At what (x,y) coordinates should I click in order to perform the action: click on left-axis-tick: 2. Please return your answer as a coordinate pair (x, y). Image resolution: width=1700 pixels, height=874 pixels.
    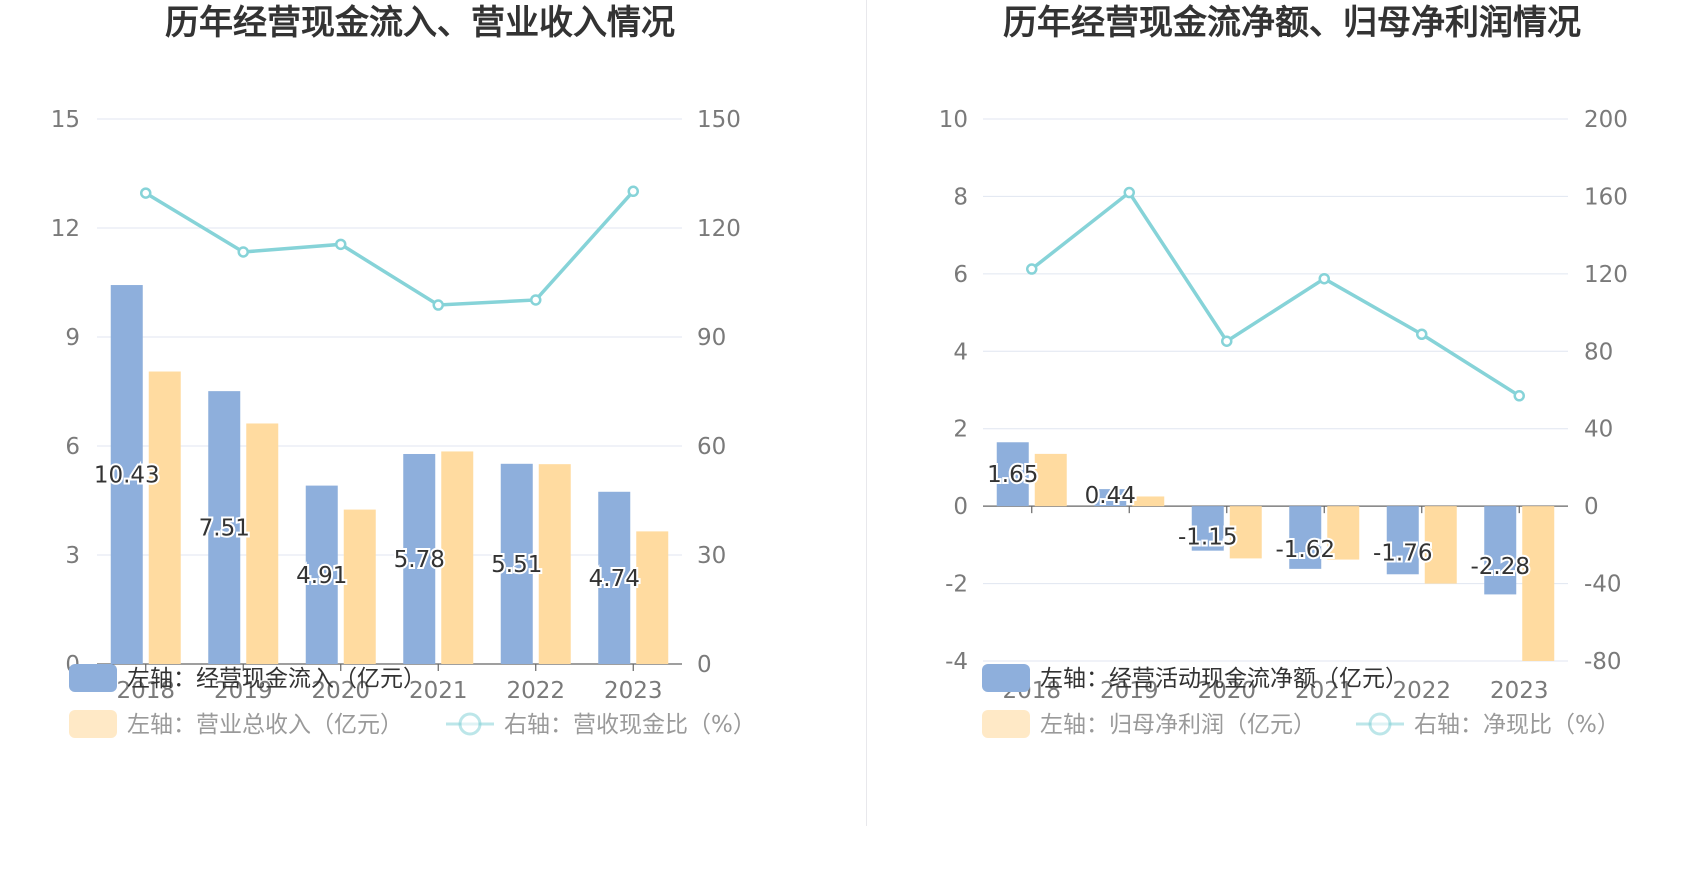
    Looking at the image, I should click on (960, 430).